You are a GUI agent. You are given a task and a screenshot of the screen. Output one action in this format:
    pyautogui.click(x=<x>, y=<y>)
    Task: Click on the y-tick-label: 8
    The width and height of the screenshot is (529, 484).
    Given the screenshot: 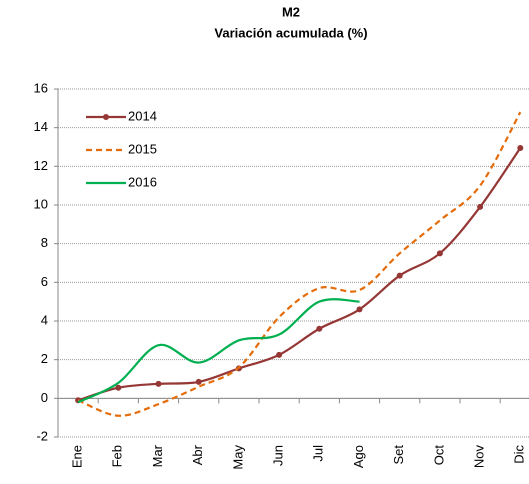 What is the action you would take?
    pyautogui.click(x=44, y=242)
    